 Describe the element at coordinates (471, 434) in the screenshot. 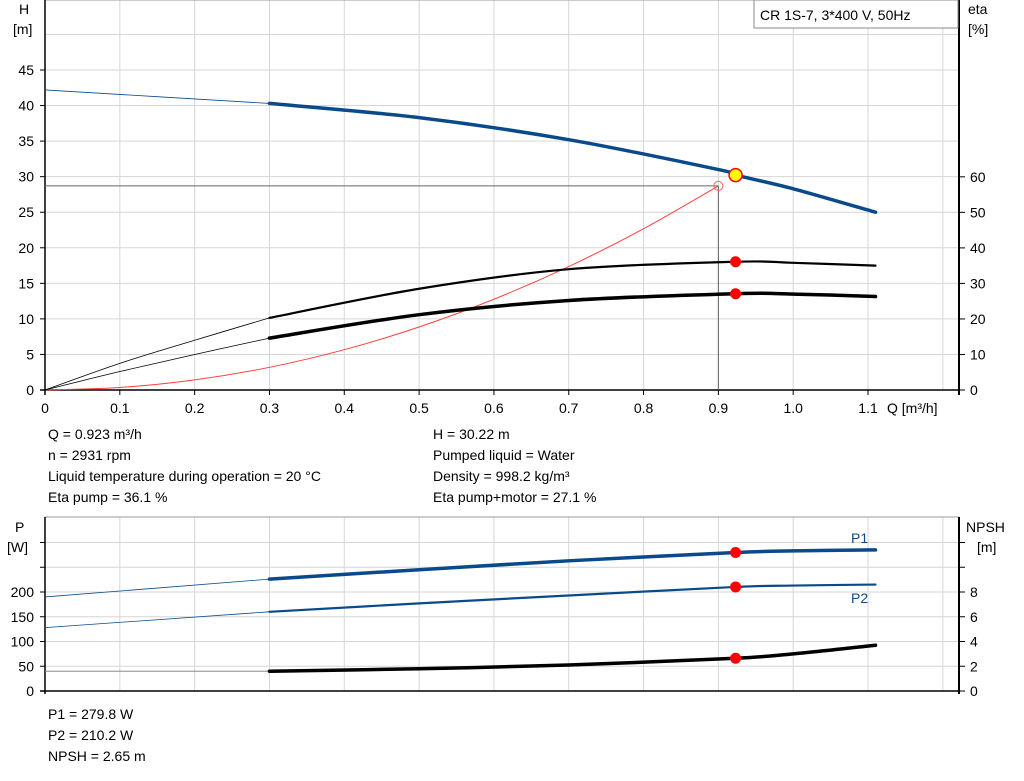

I see `info-head: H = 30.22 m` at that location.